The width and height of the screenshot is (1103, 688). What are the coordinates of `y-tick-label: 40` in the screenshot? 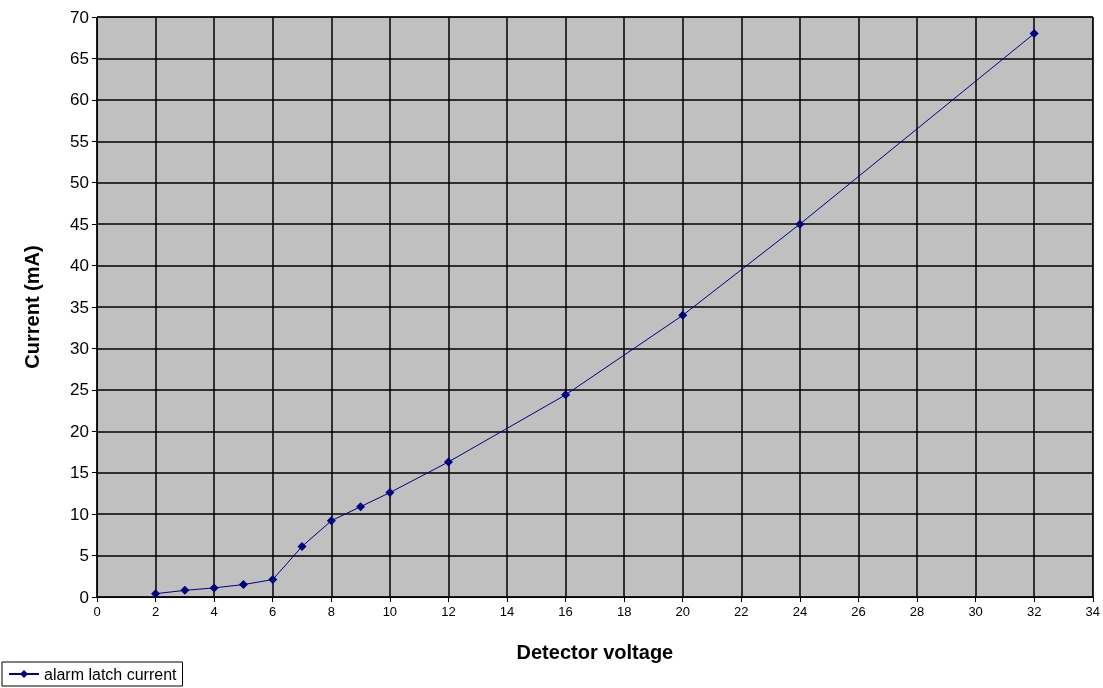 It's located at (79, 266).